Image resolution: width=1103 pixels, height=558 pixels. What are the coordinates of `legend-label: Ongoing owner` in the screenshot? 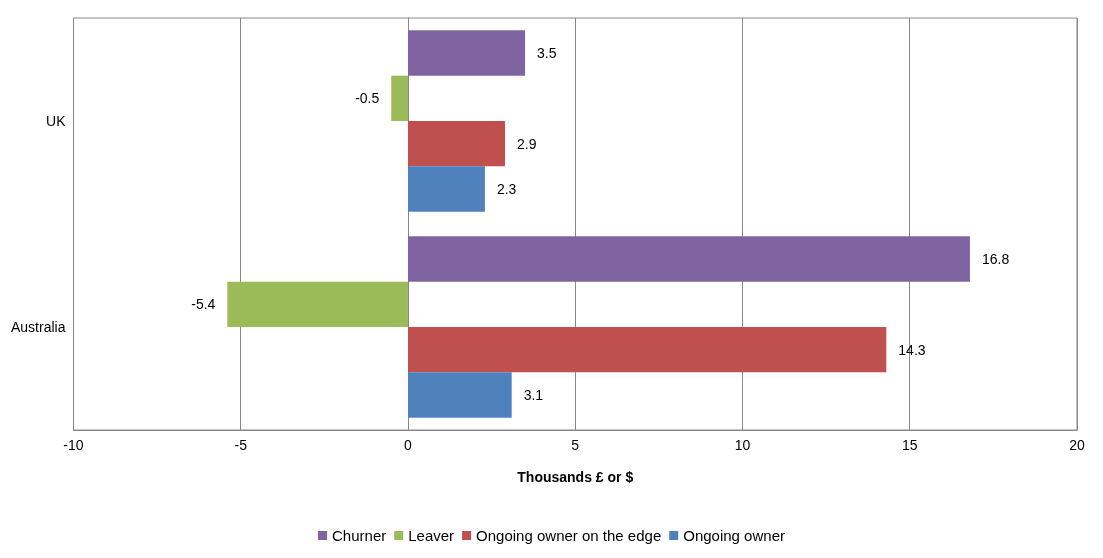 It's located at (734, 535).